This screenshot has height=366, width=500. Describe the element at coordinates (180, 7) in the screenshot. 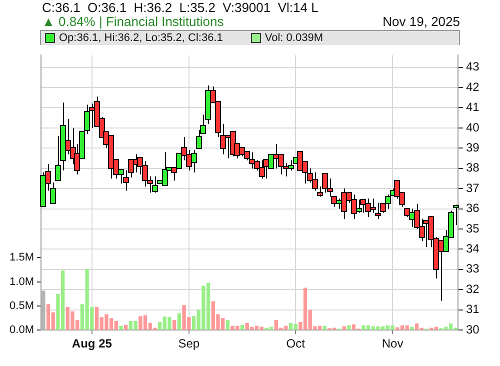

I see `chart-title: C:36.1 O:36.1 H:36.2 L:35.2 V:39001 Vl:14 L` at that location.